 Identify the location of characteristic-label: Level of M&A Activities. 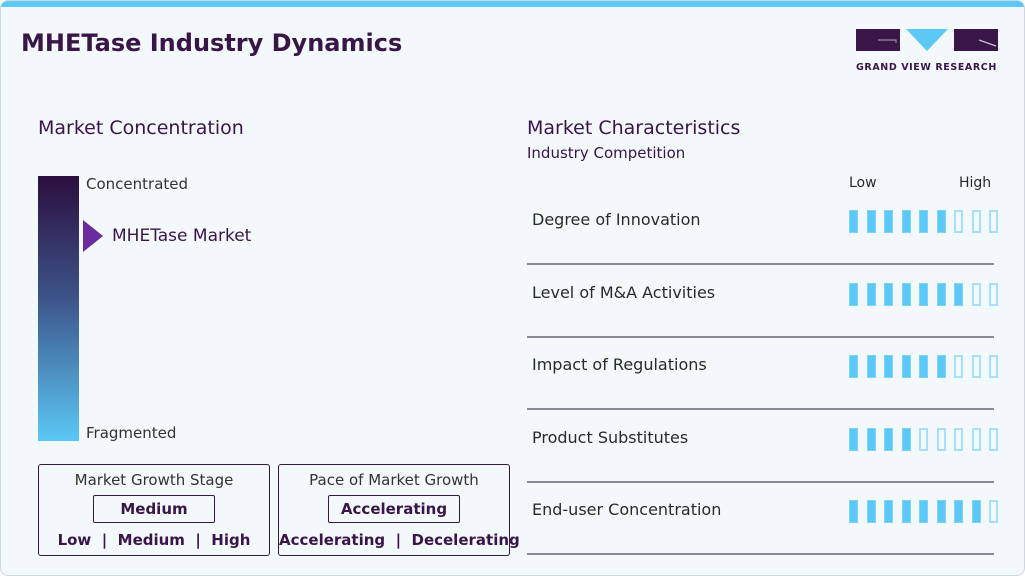
(624, 292).